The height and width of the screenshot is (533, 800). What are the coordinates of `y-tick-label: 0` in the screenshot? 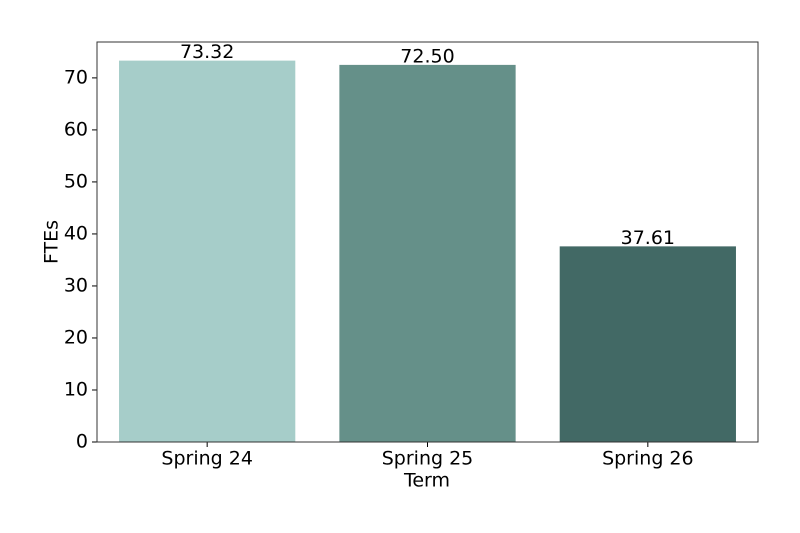 It's located at (82, 442).